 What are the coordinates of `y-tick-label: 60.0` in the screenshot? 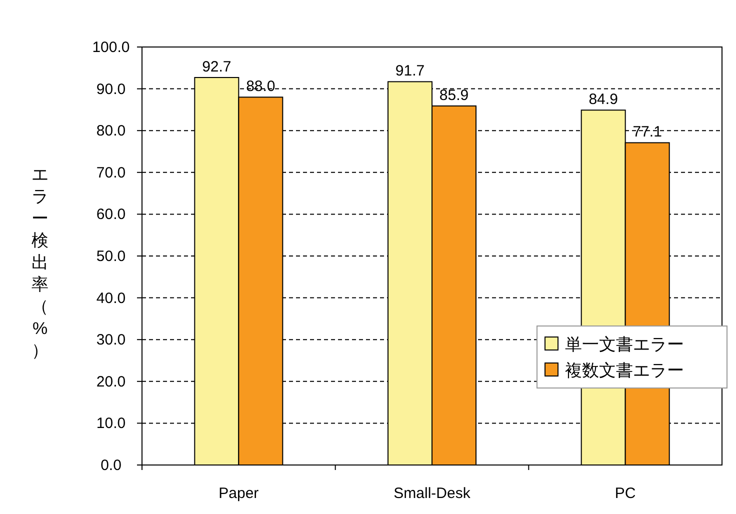 It's located at (111, 215).